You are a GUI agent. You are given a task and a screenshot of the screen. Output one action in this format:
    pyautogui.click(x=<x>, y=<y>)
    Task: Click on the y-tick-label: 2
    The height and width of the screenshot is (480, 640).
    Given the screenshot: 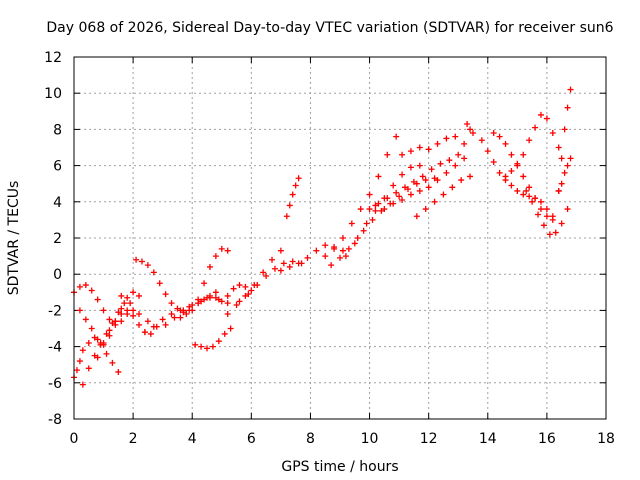 What is the action you would take?
    pyautogui.click(x=57, y=239)
    